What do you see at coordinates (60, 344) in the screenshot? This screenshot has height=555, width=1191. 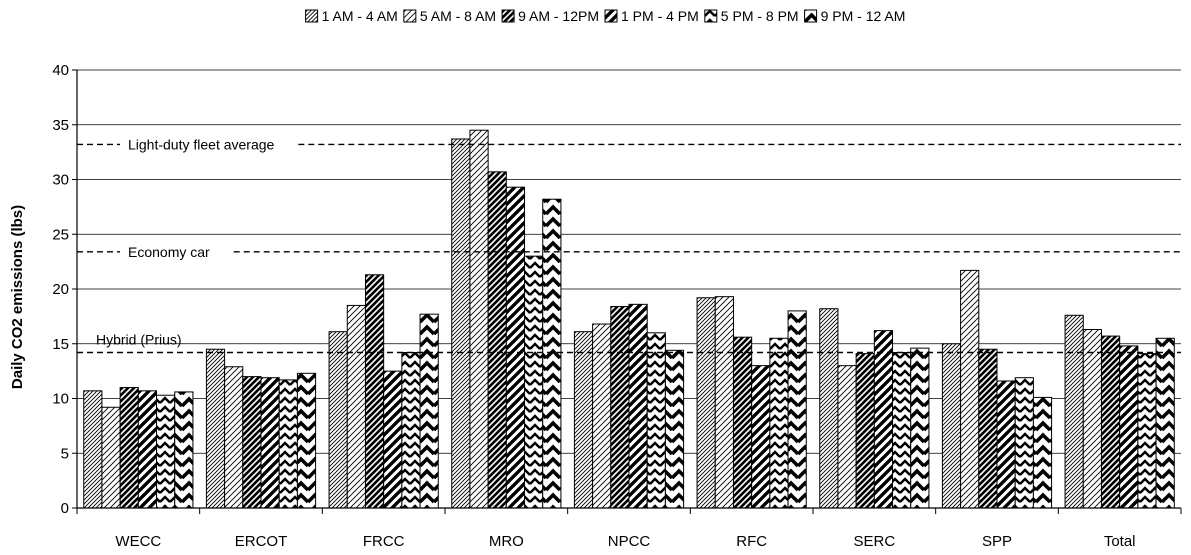 I see `y-tick-label: 15` at bounding box center [60, 344].